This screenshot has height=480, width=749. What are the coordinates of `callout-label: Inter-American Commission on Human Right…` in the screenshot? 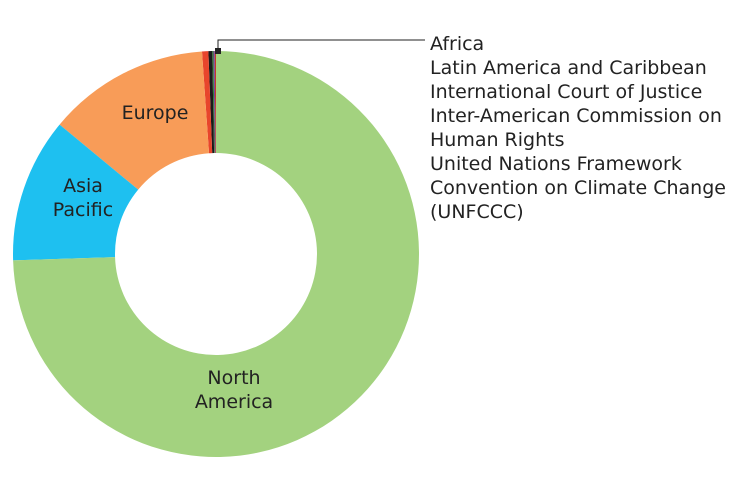 It's located at (576, 128).